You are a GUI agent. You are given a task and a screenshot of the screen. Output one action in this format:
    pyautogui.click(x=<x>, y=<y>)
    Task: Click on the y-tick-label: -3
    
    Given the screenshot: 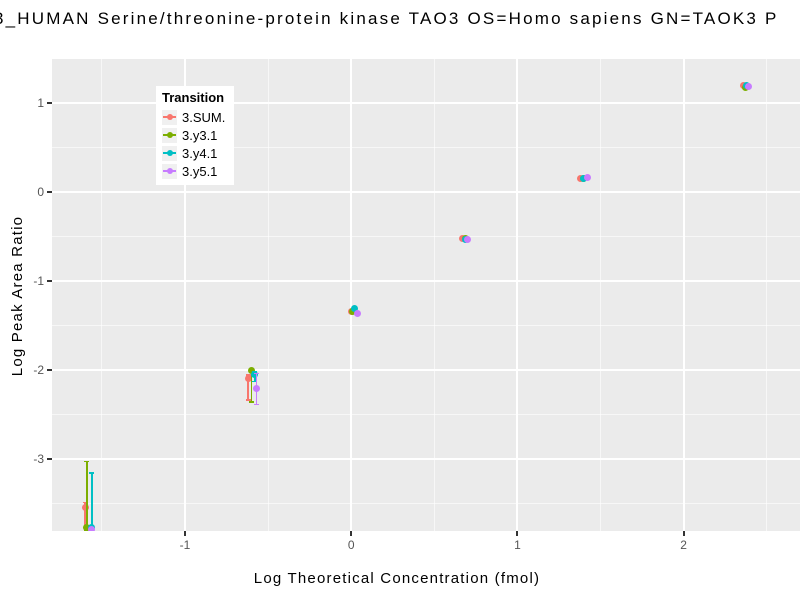 What is the action you would take?
    pyautogui.click(x=38, y=458)
    